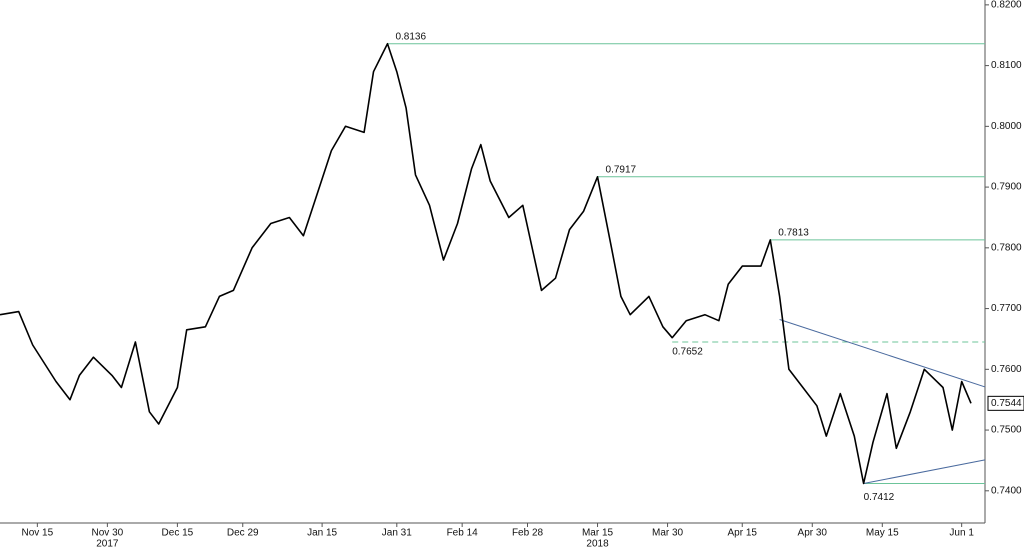 This screenshot has width=1024, height=549. What do you see at coordinates (813, 533) in the screenshot?
I see `x-tick-label: Apr 30` at bounding box center [813, 533].